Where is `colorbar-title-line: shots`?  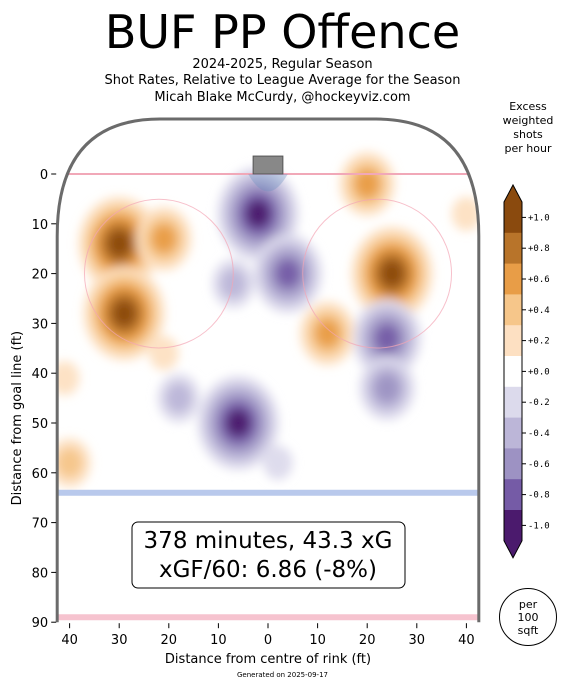 colorbar-title-line: shots is located at coordinates (528, 134).